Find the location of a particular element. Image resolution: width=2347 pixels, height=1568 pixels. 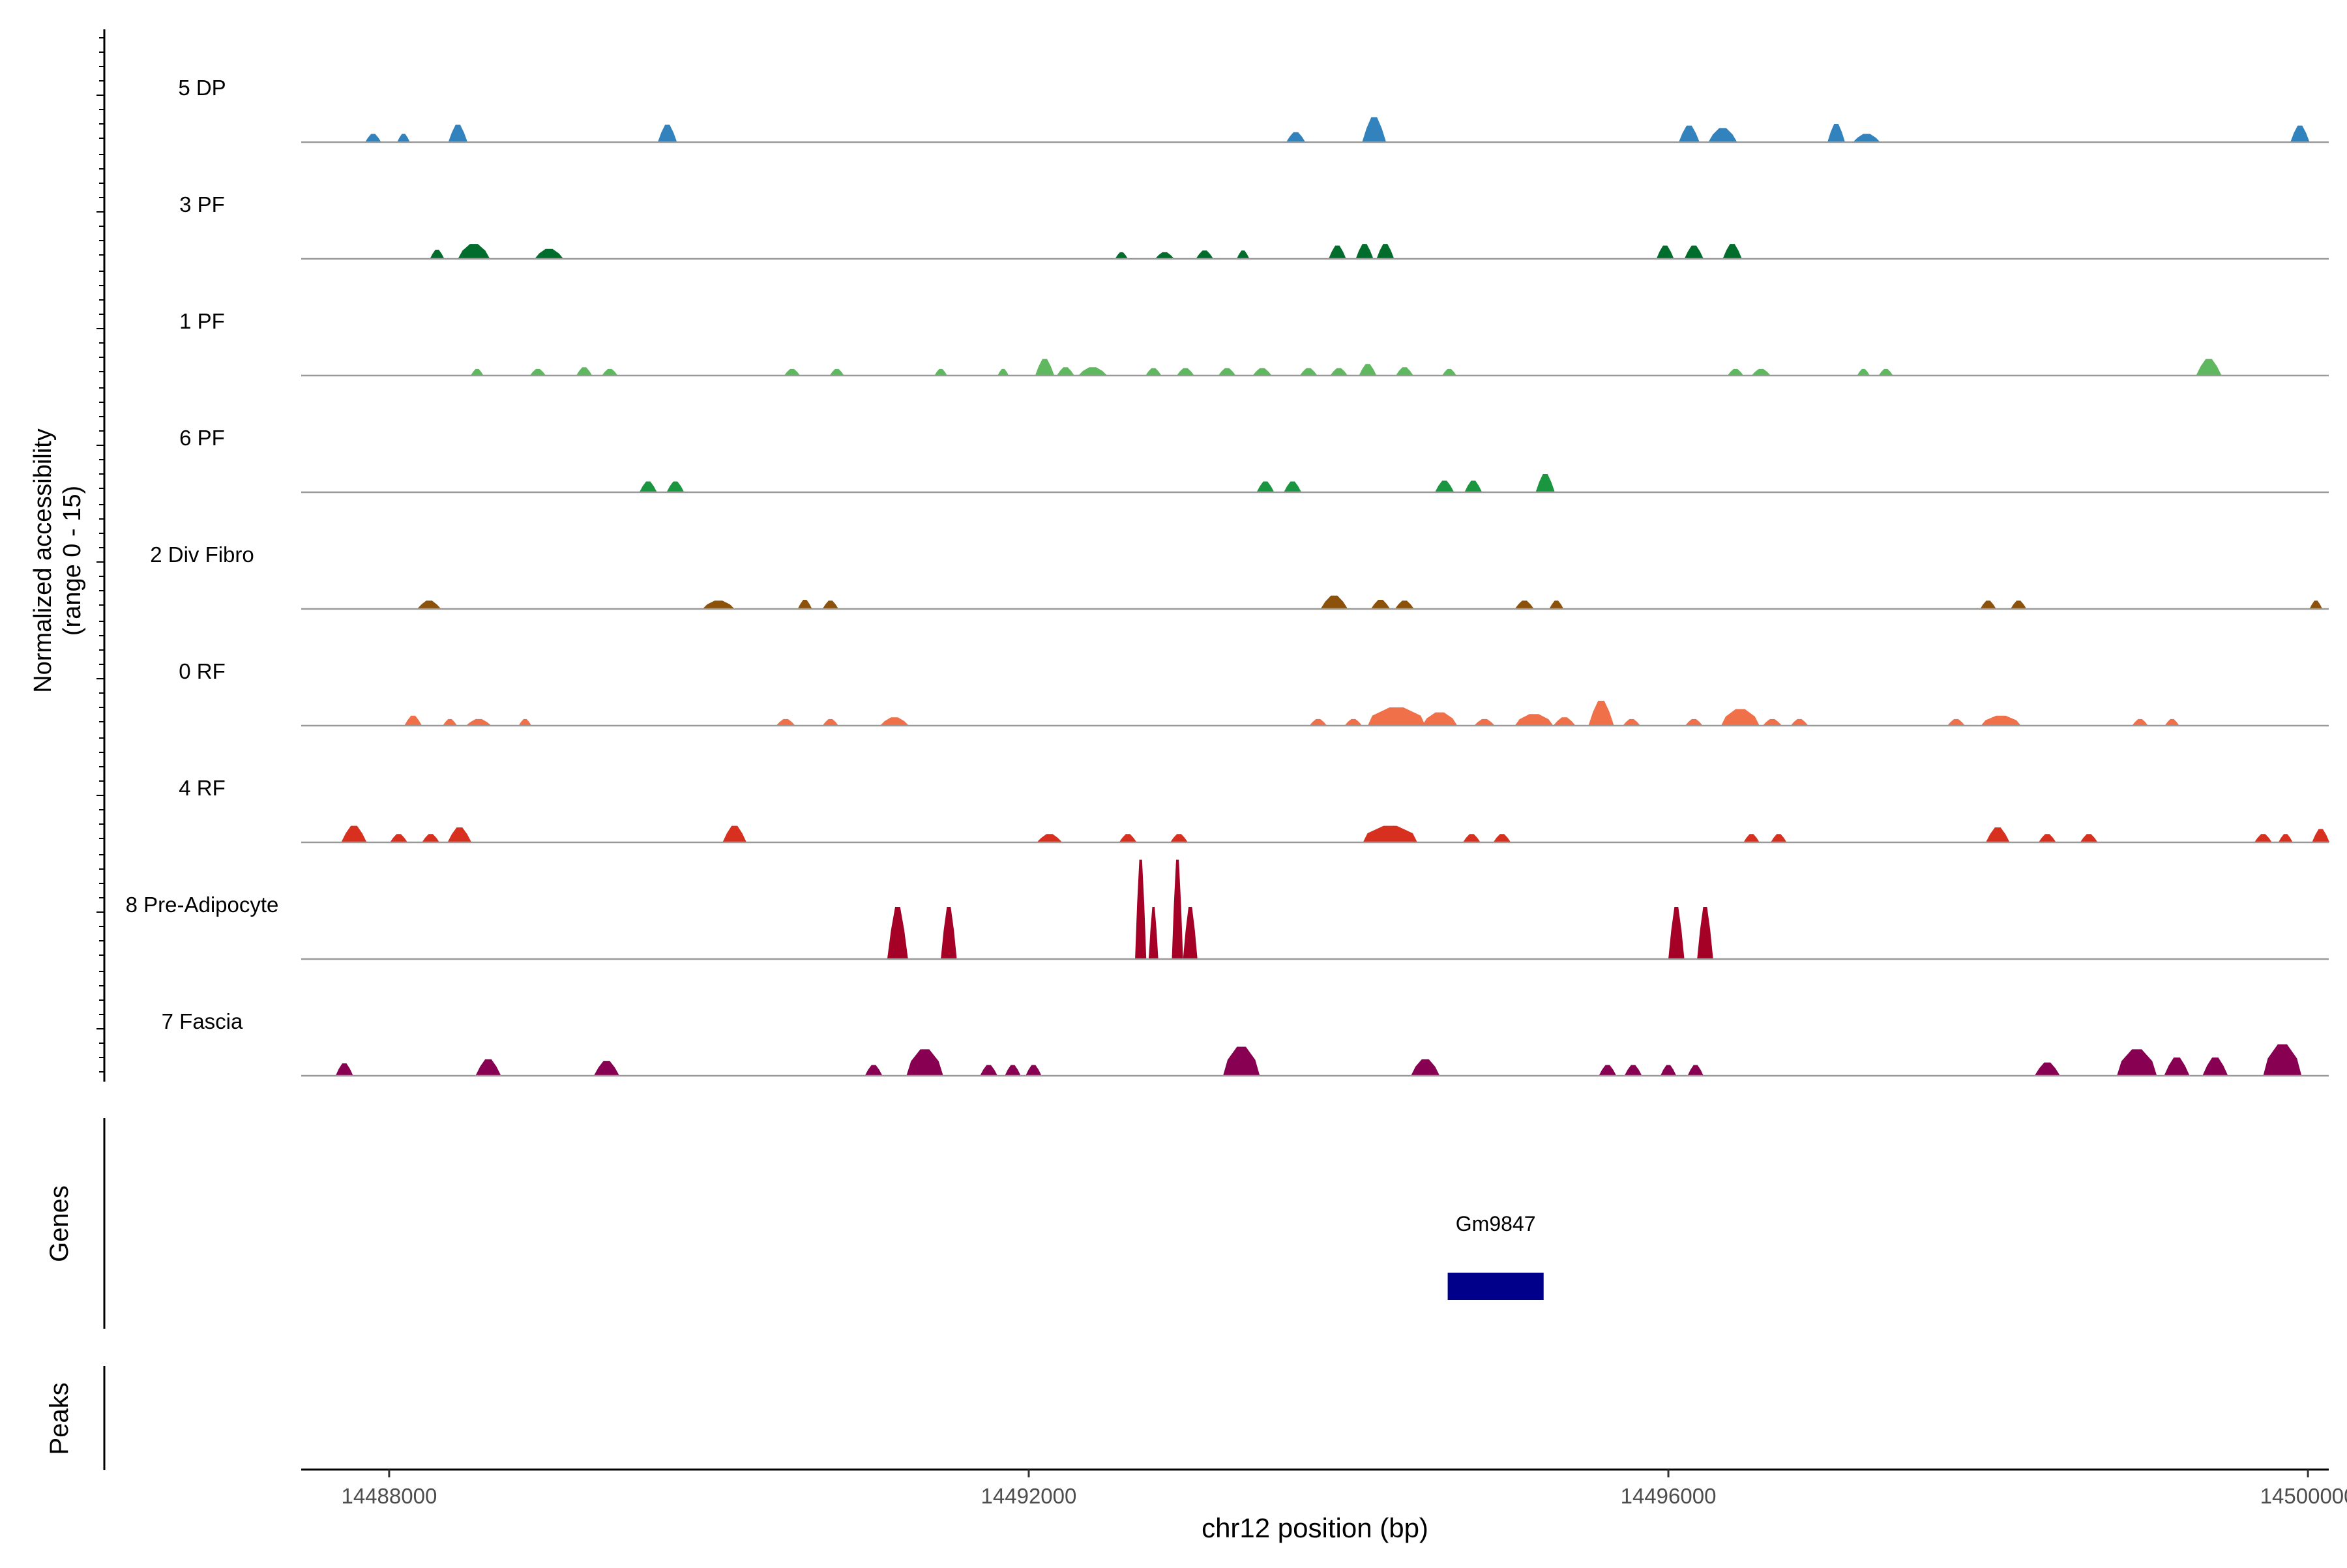

track-label: 8 Pre-Adipocyte is located at coordinates (202, 905).